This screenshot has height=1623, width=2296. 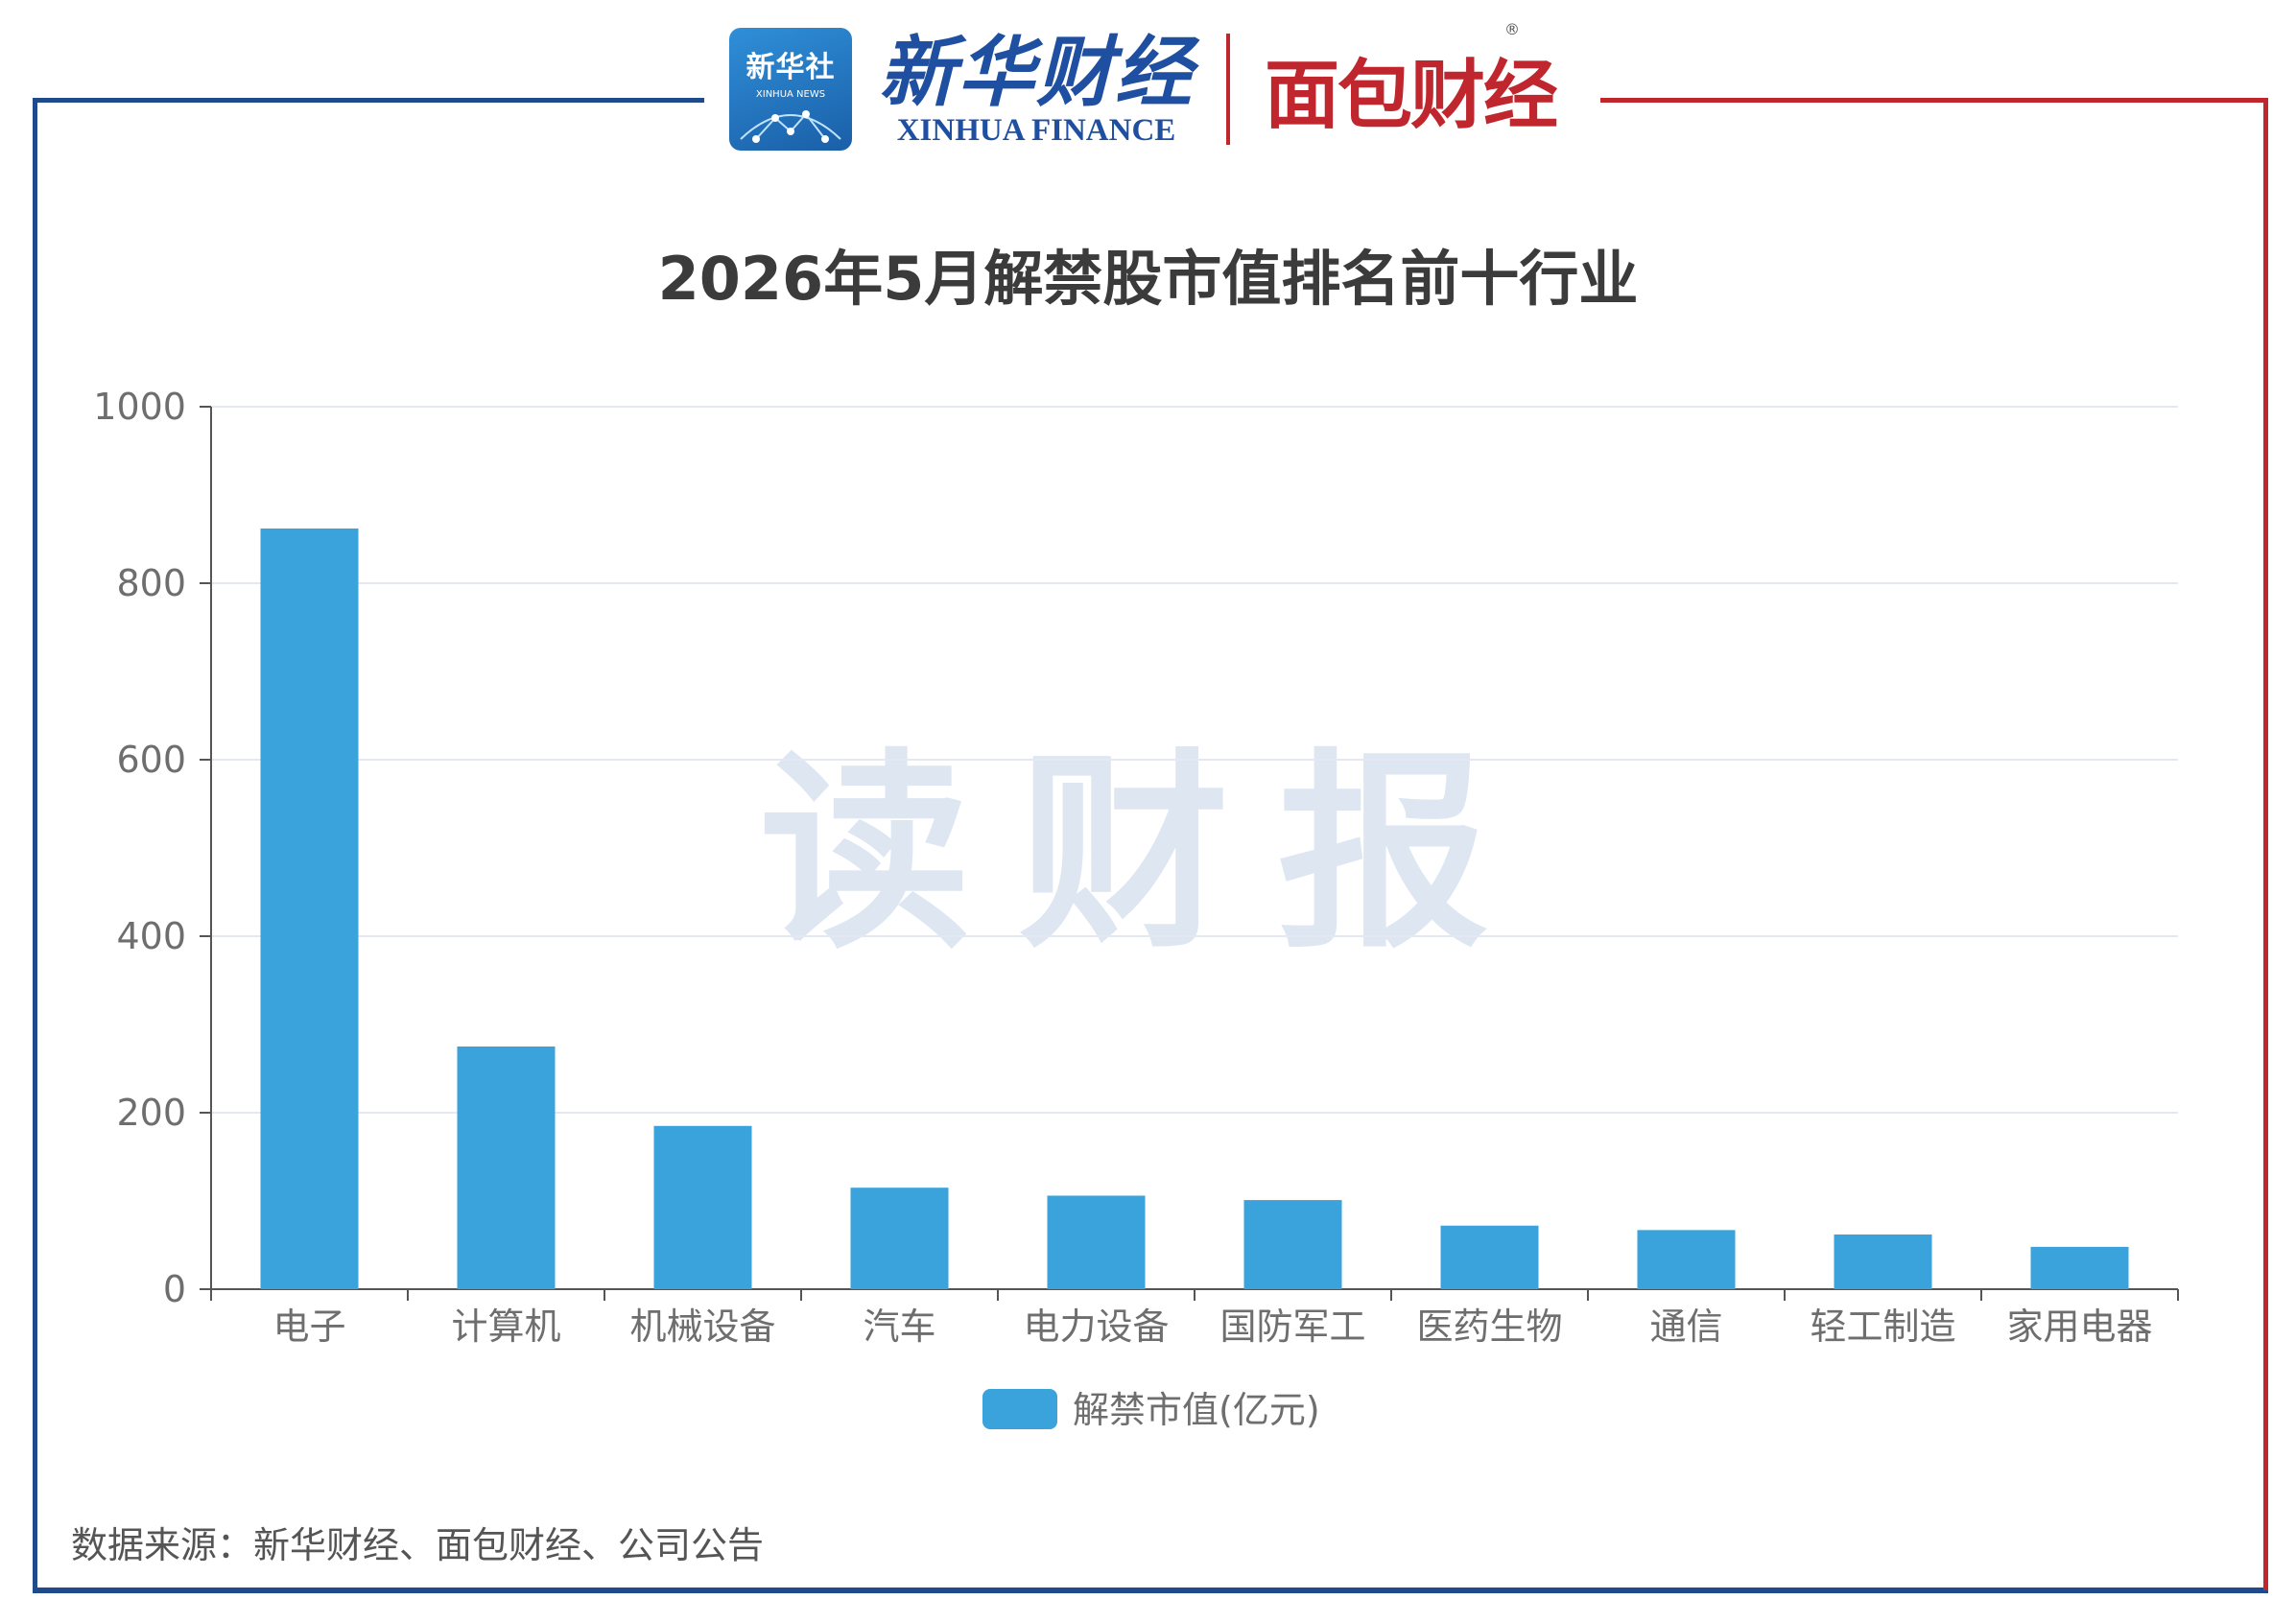 What do you see at coordinates (702, 1326) in the screenshot?
I see `x-tick-label: 机械设备` at bounding box center [702, 1326].